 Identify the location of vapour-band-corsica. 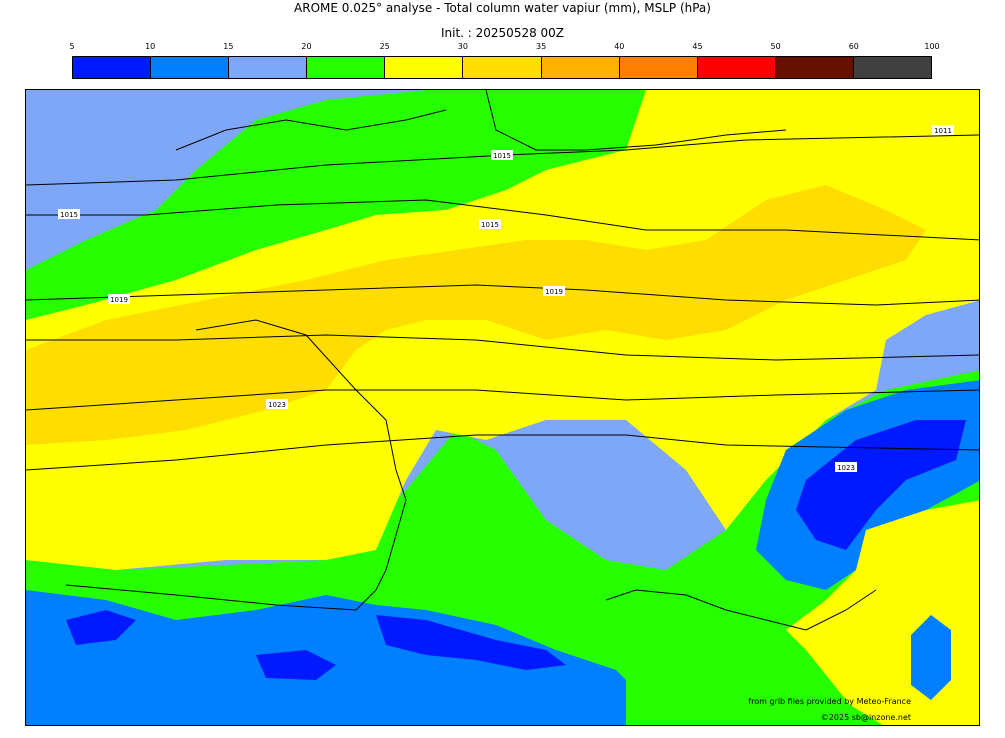
(931, 657).